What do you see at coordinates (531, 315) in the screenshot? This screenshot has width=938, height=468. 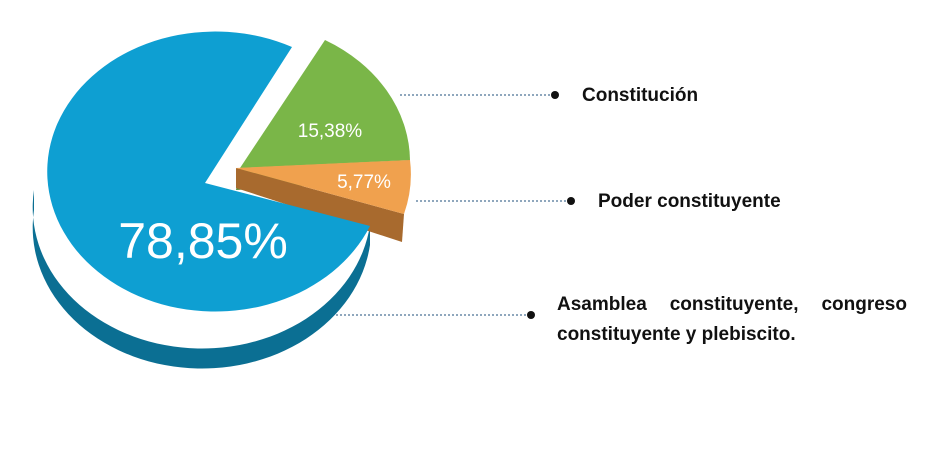 I see `legend-bullet-asamblea` at bounding box center [531, 315].